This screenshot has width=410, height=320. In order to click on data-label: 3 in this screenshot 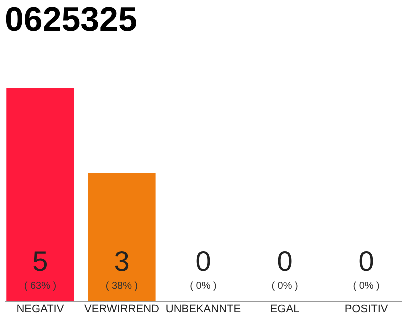, I will do `click(122, 261)`.